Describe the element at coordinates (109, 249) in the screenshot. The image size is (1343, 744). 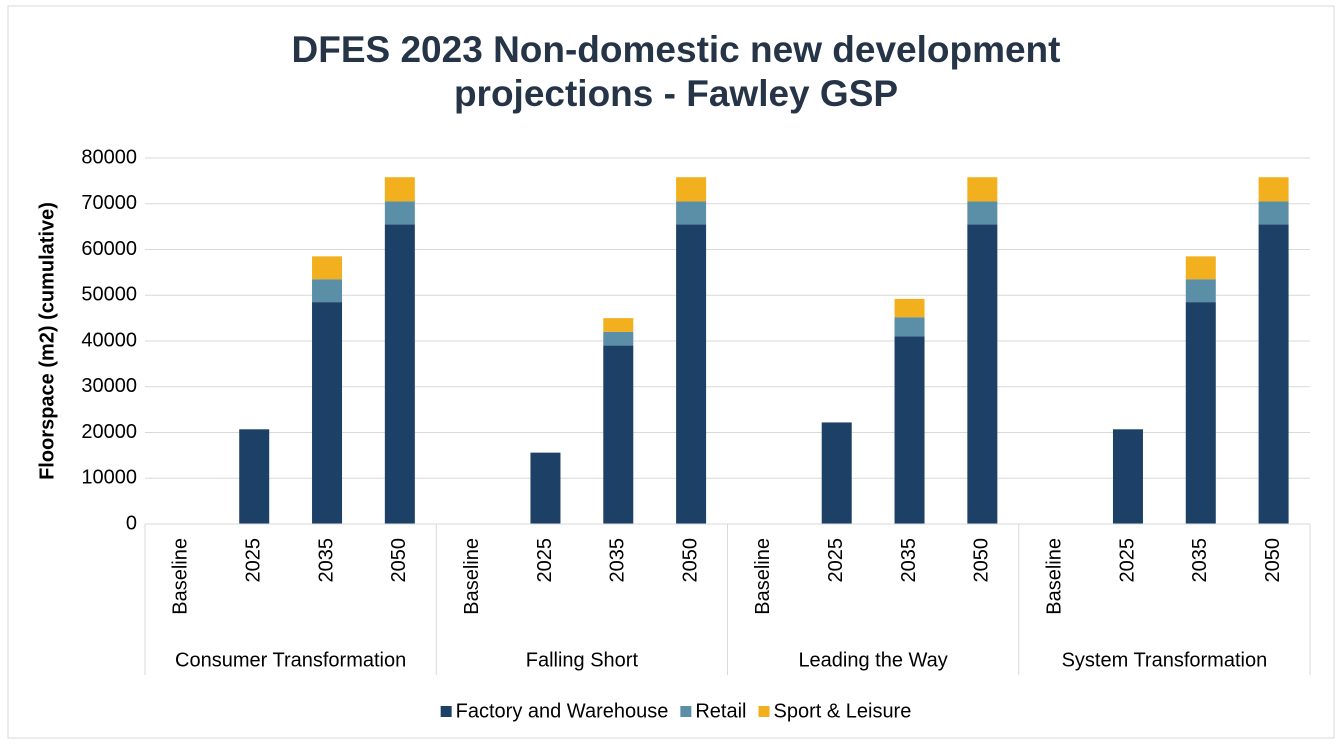
I see `y-tick-label: 60000` at that location.